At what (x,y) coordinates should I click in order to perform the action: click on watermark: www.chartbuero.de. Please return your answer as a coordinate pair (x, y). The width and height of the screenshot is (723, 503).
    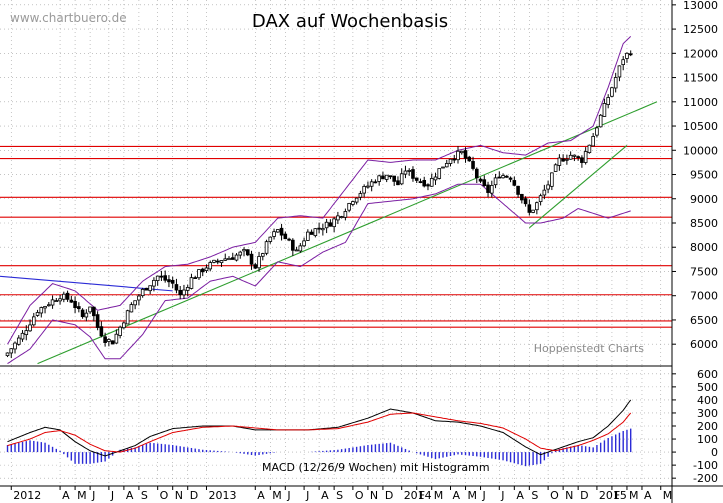
    Looking at the image, I should click on (68, 18).